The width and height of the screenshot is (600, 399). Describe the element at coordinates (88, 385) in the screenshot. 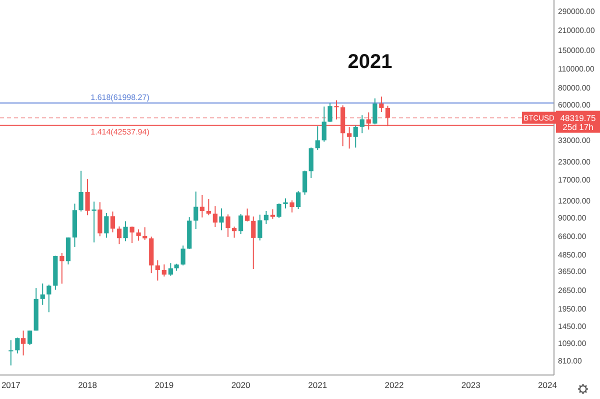

I see `x-tick-label: 2018` at that location.